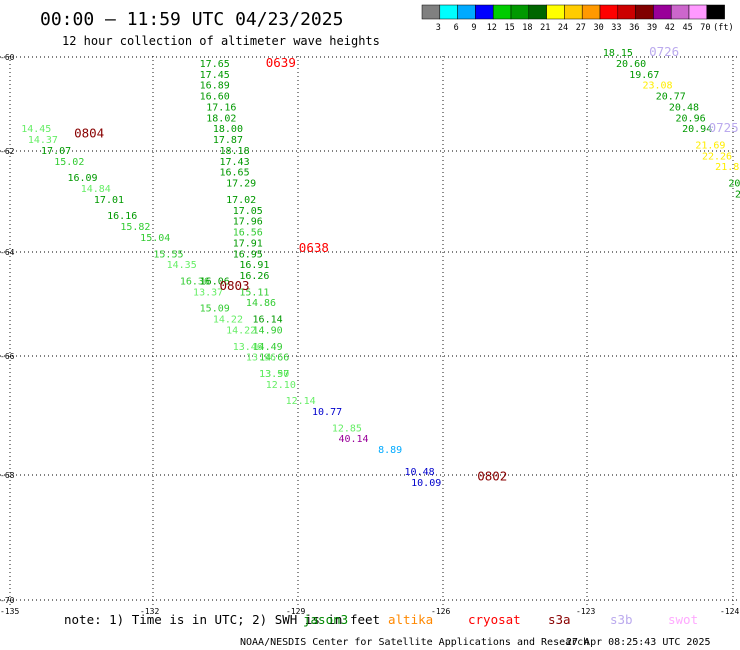  What do you see at coordinates (215, 281) in the screenshot?
I see `wave-height-label: 16.06` at bounding box center [215, 281].